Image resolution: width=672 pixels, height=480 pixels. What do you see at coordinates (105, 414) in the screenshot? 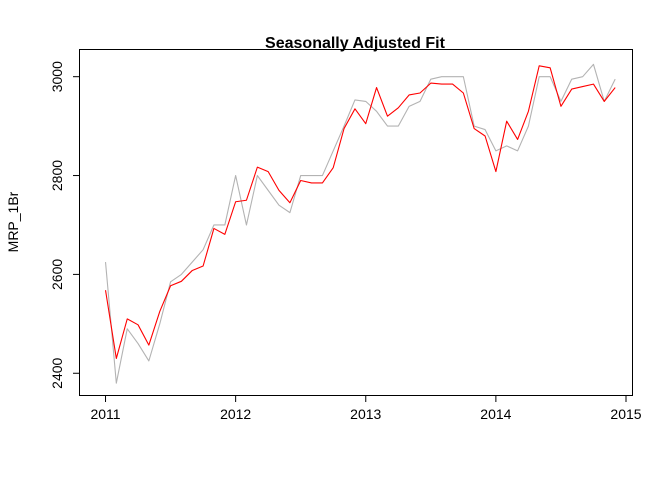
I see `x-tick-label: 2011` at bounding box center [105, 414].